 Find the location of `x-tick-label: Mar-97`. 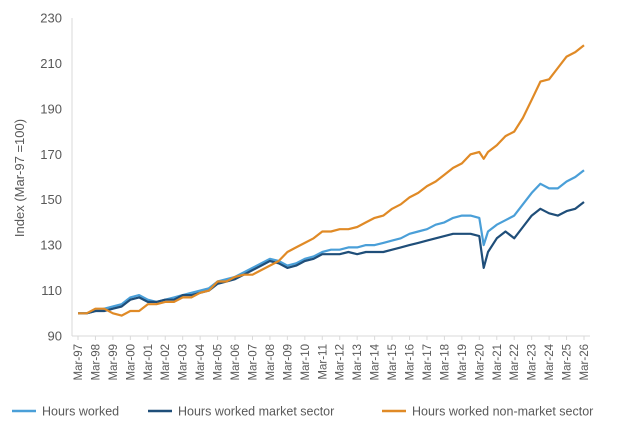

x-tick-label: Mar-97 is located at coordinates (79, 362).